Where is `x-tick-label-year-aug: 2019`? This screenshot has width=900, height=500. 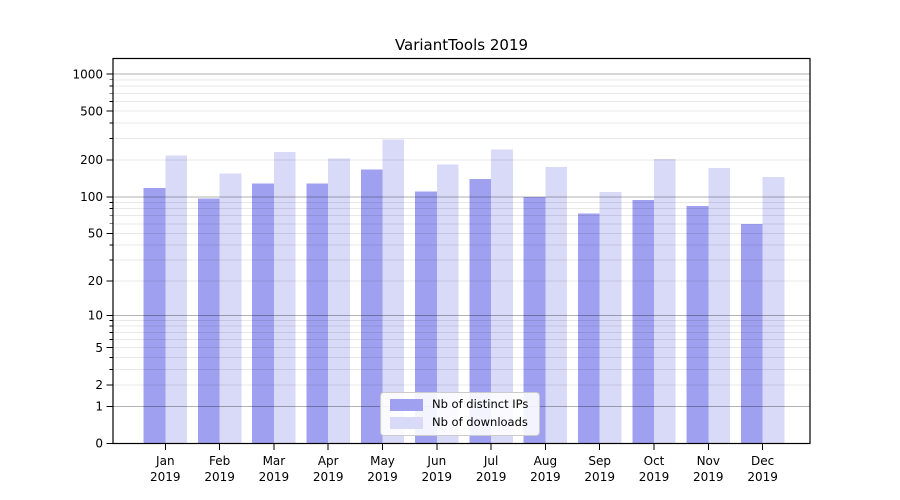
x-tick-label-year-aug: 2019 is located at coordinates (545, 477).